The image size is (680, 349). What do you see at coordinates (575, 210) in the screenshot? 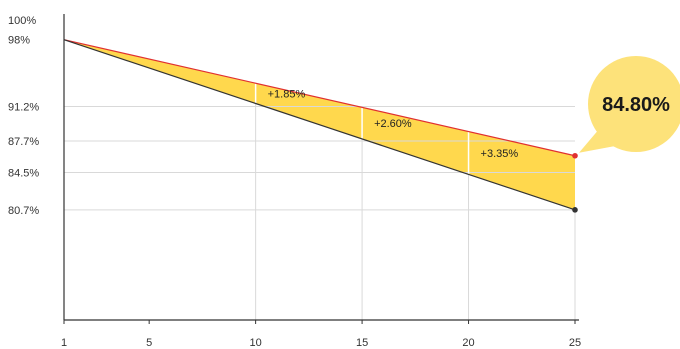
I see `lower-end-point` at bounding box center [575, 210].